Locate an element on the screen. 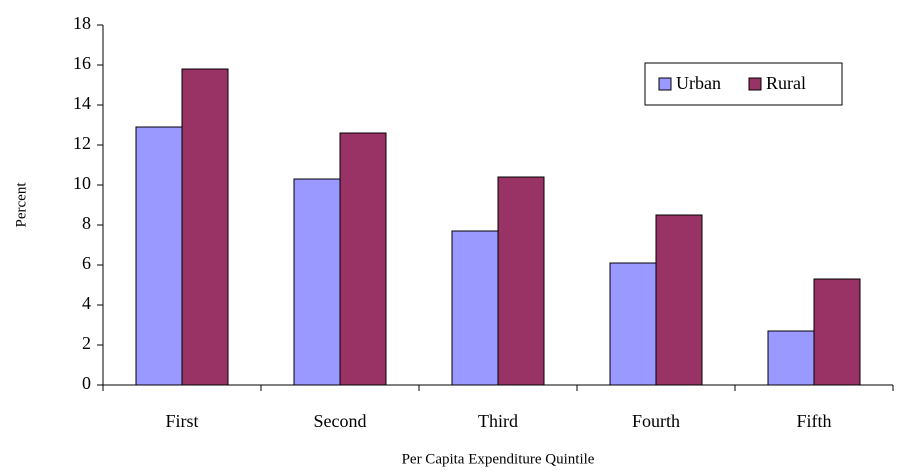 The width and height of the screenshot is (899, 471). y-tick-label: 14 is located at coordinates (82, 103).